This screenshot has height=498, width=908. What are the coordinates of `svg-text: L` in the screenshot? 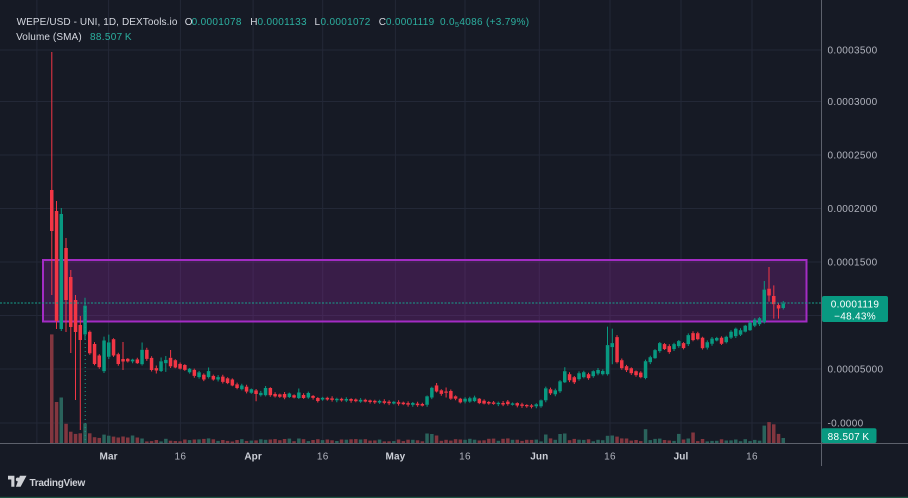 It's located at (318, 22).